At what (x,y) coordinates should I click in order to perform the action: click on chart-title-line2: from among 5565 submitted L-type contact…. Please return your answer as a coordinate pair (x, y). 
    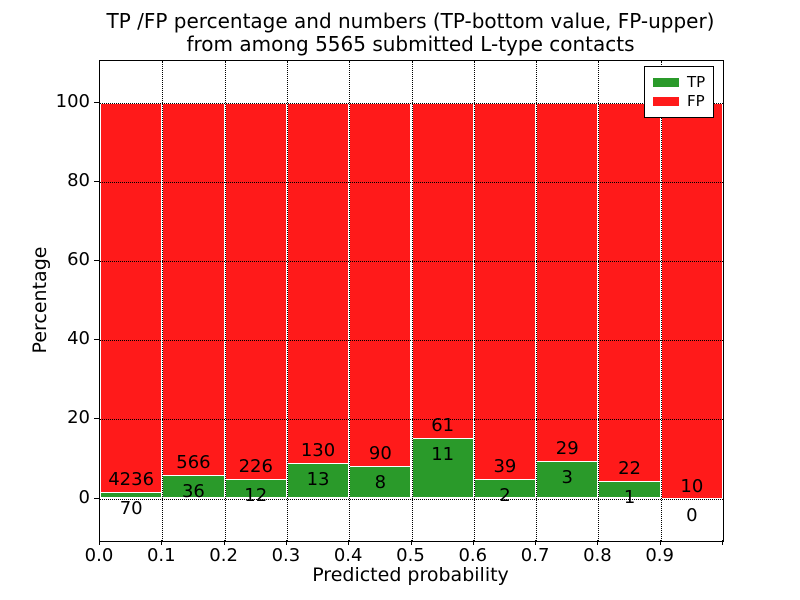
    Looking at the image, I should click on (410, 44).